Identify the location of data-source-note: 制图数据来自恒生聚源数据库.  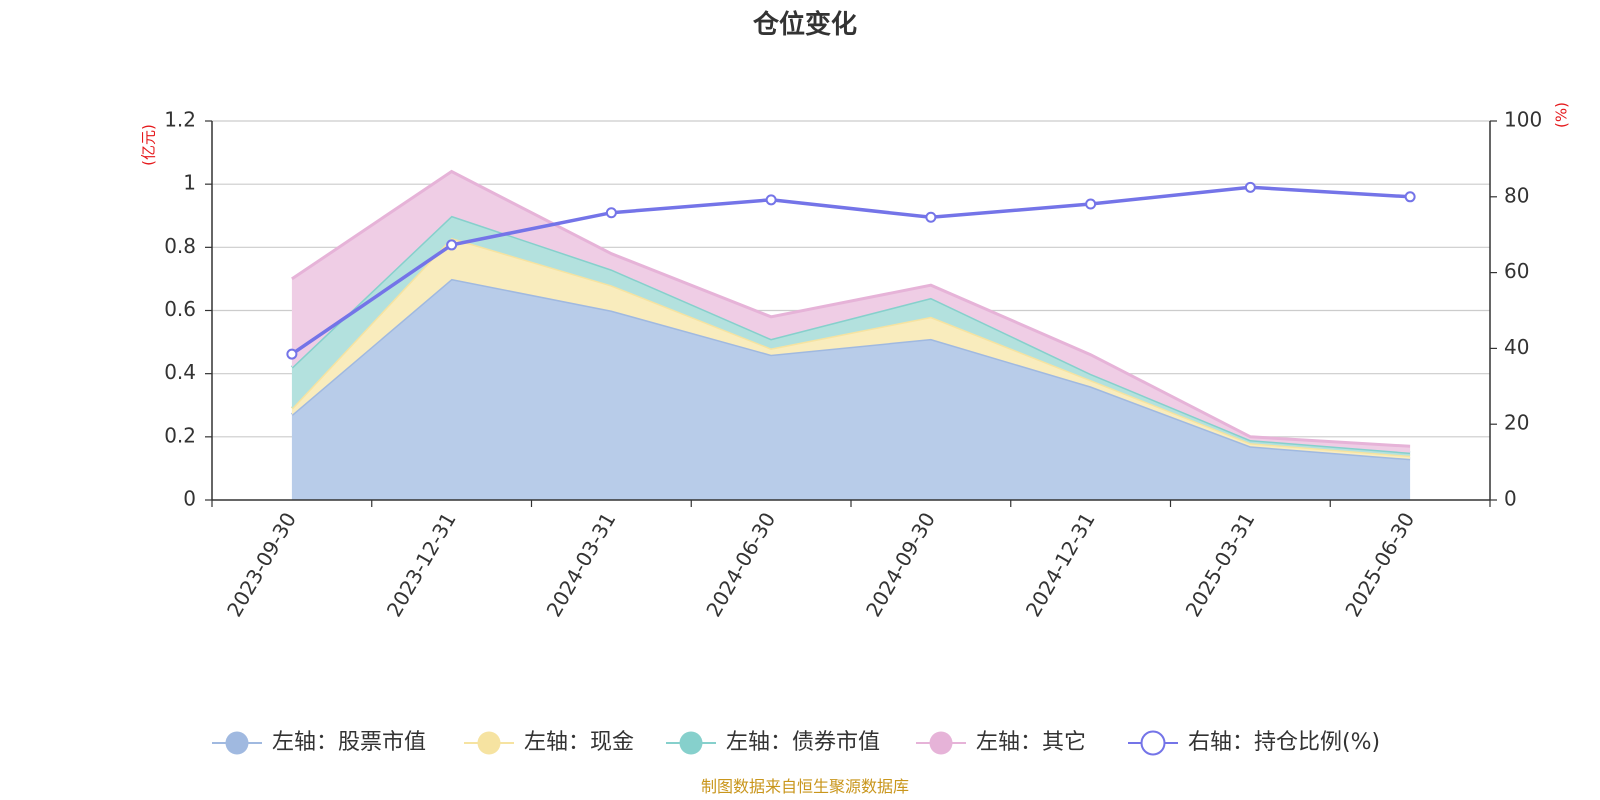
(805, 786).